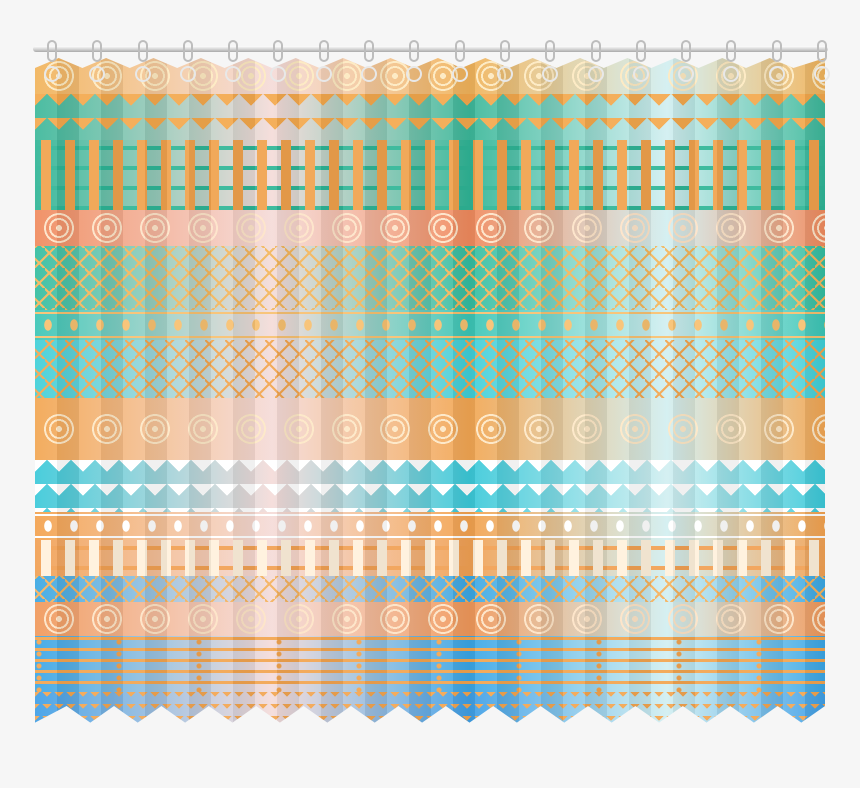 The width and height of the screenshot is (860, 788). I want to click on pattern-band-dashes, so click(430, 663).